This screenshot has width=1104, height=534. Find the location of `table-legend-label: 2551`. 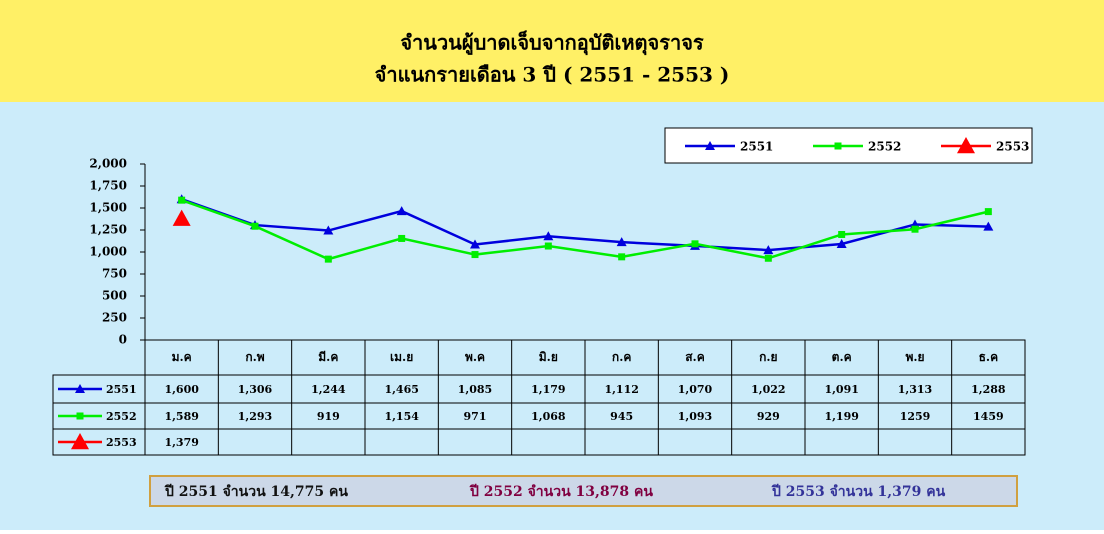

table-legend-label: 2551 is located at coordinates (121, 389).